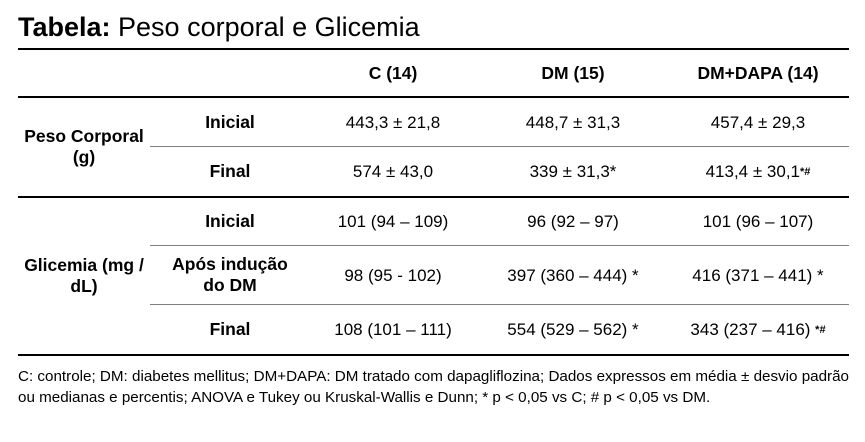 The height and width of the screenshot is (442, 865). I want to click on cell-peso-inicial-c: 443,3 ± 21,8, so click(393, 122).